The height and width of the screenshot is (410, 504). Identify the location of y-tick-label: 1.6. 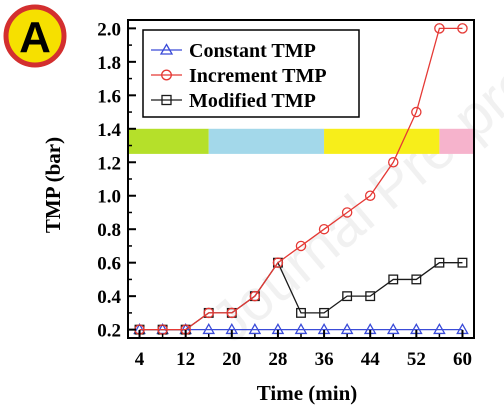
(109, 96).